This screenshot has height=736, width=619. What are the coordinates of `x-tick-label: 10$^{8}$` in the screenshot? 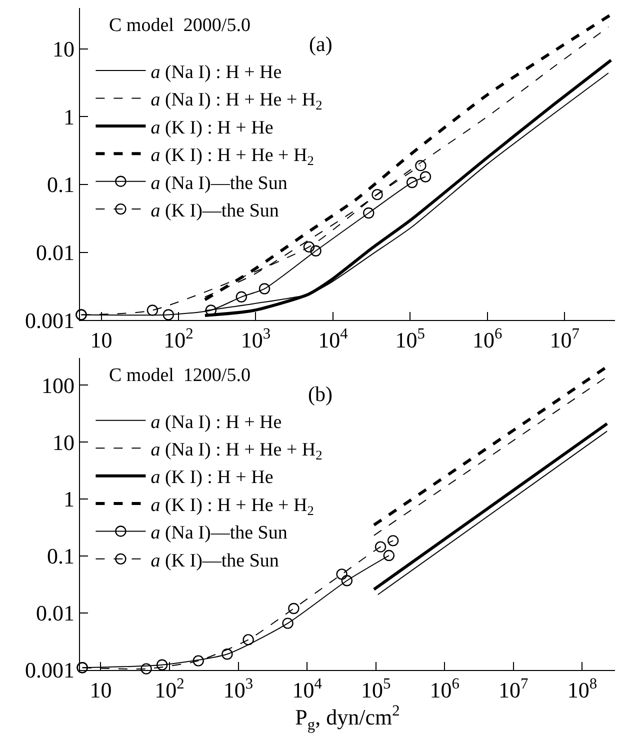 It's located at (582, 688).